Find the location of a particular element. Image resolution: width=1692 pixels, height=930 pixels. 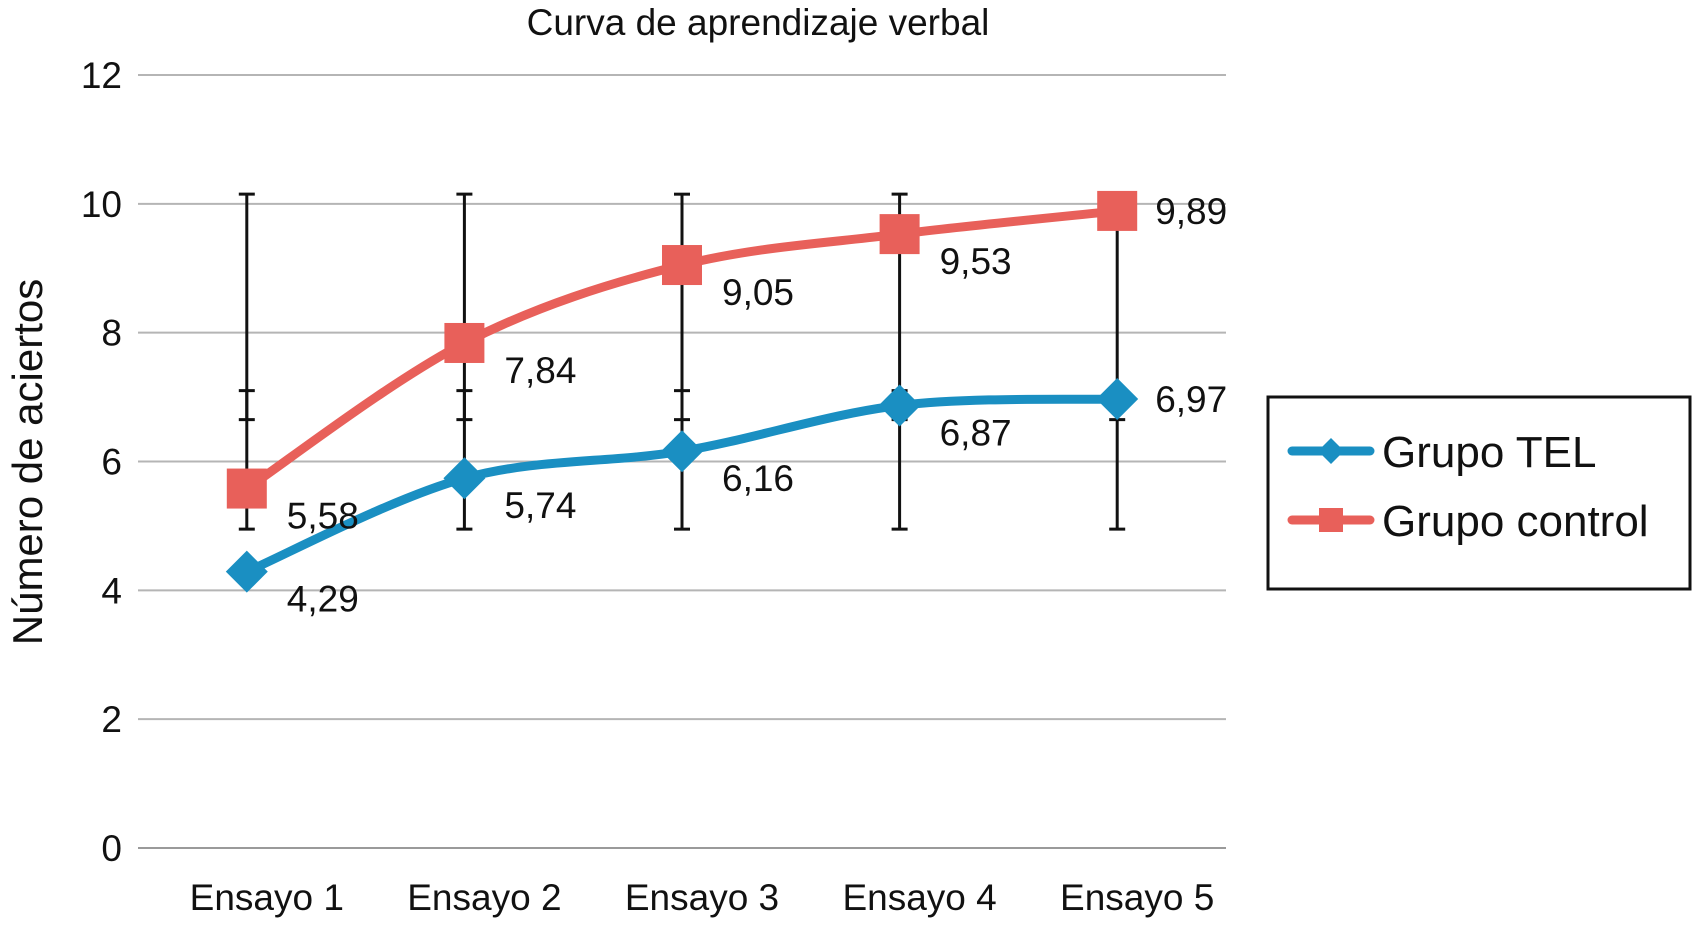

data-label: 9,53 is located at coordinates (976, 261).